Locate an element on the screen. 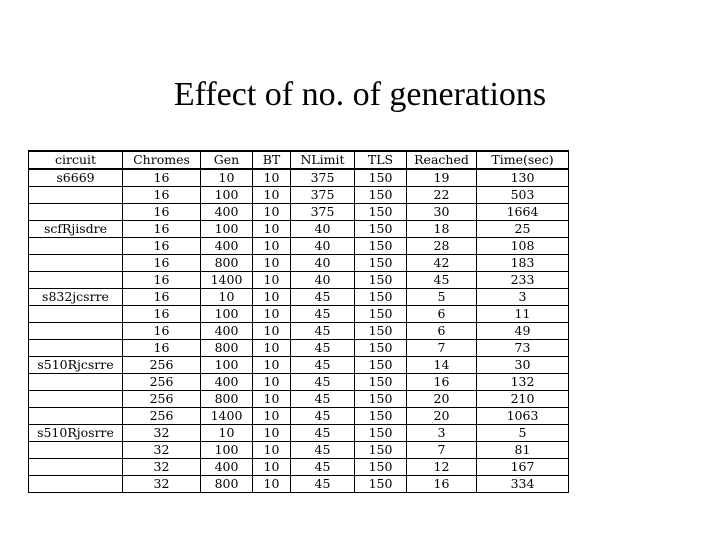  cell-reached: 30 is located at coordinates (441, 212).